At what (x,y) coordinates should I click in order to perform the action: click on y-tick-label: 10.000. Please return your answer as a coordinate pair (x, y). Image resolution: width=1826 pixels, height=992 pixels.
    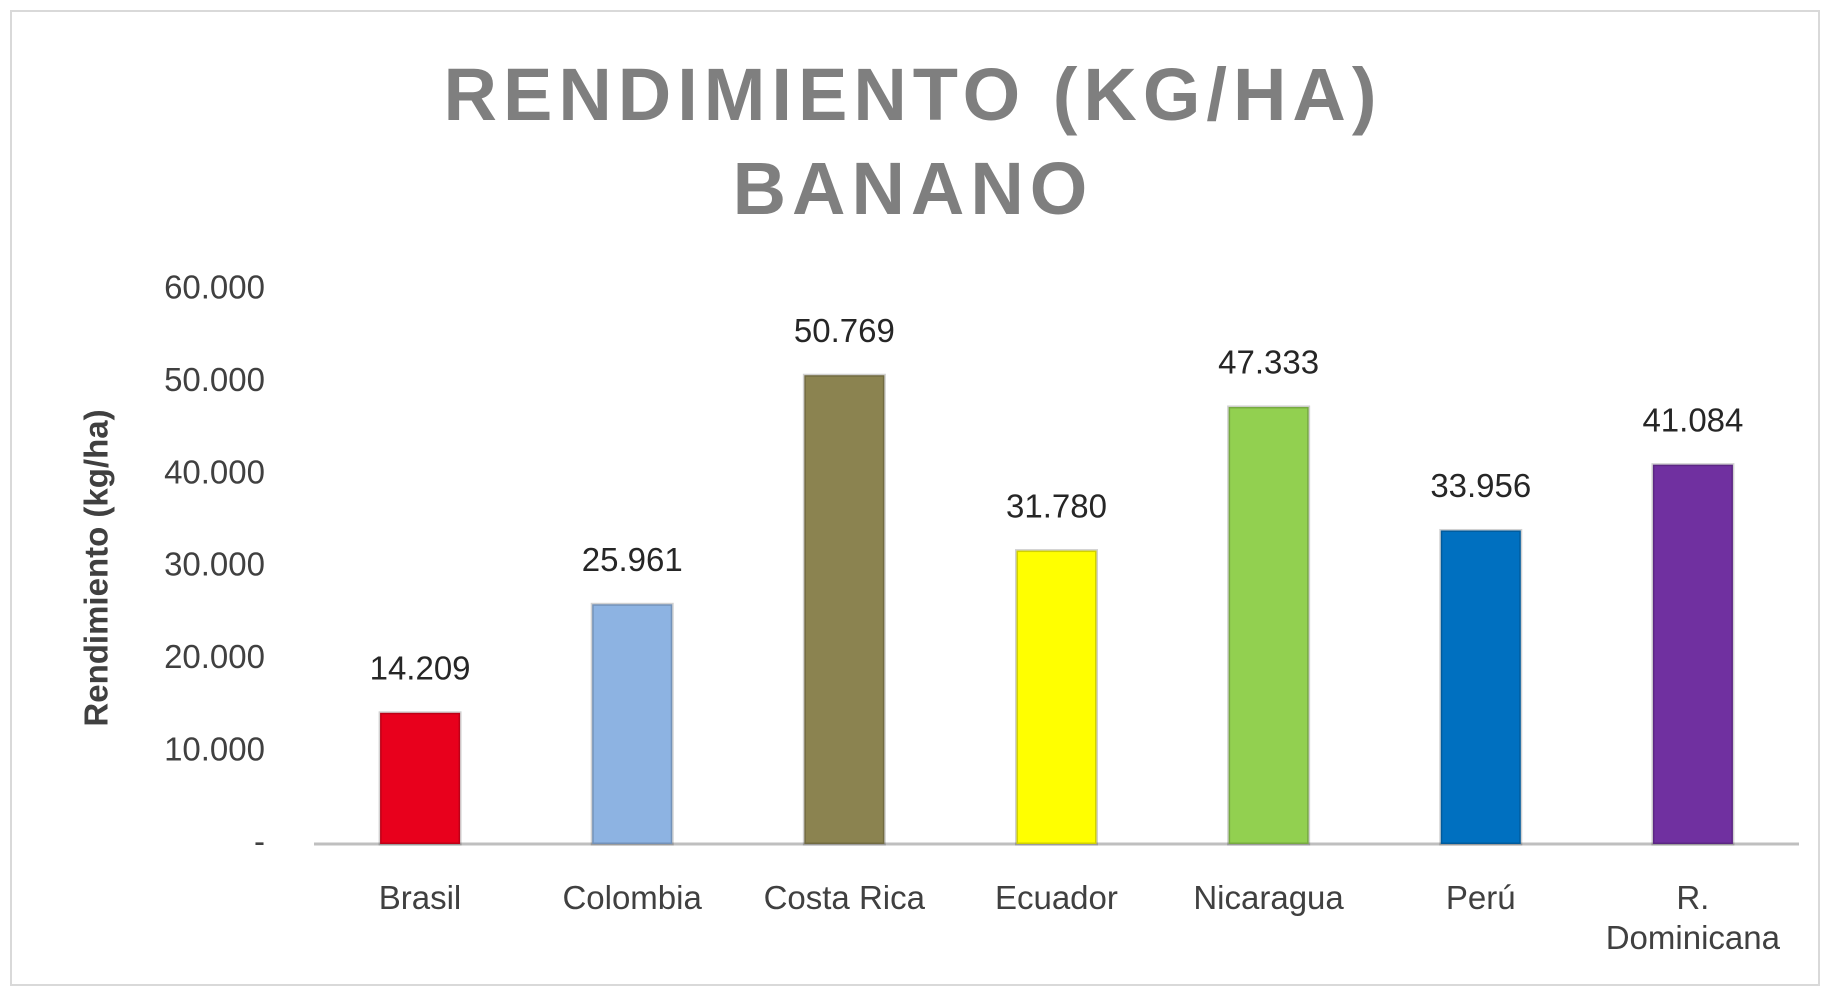
    Looking at the image, I should click on (214, 748).